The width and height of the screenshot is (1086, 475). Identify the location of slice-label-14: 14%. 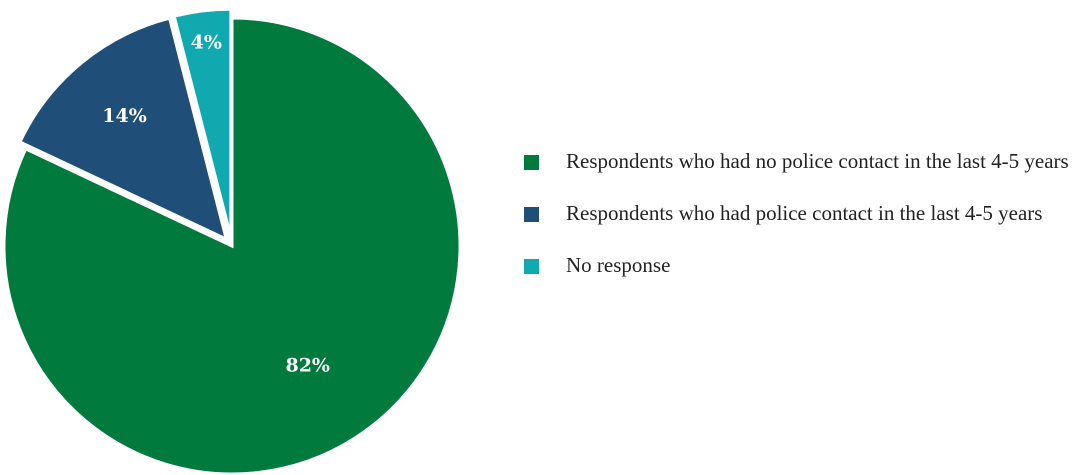
(124, 116).